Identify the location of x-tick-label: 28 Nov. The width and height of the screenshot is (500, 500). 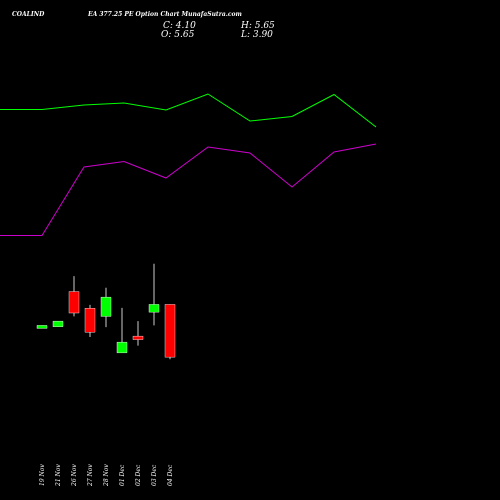
(106, 475).